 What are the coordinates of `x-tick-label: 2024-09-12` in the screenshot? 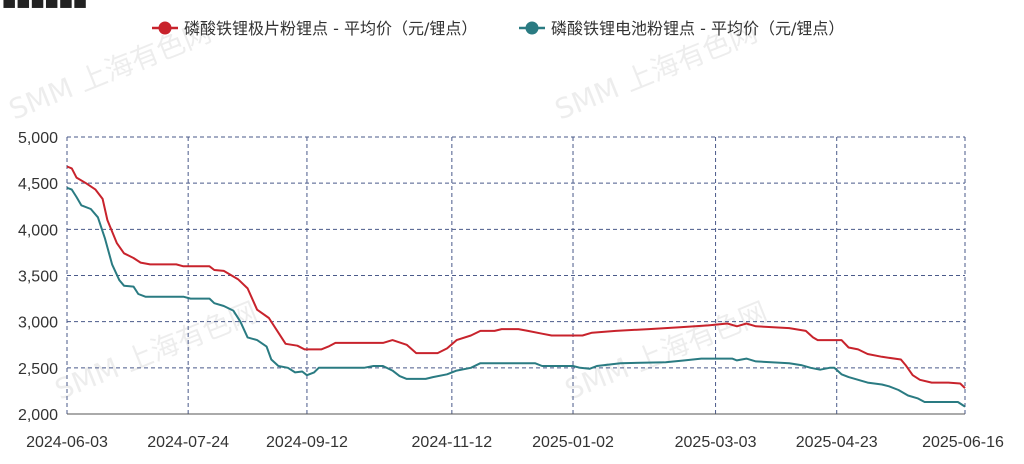 It's located at (307, 442).